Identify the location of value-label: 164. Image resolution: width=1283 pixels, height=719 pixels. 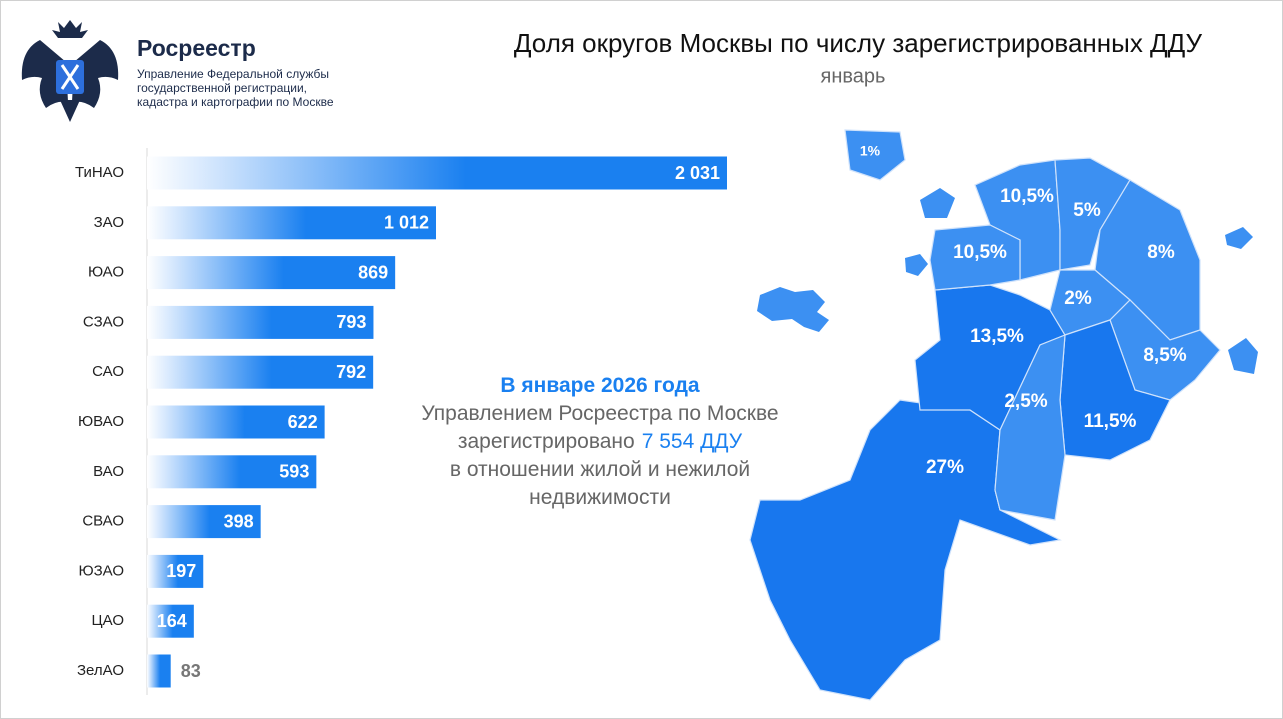
(172, 621).